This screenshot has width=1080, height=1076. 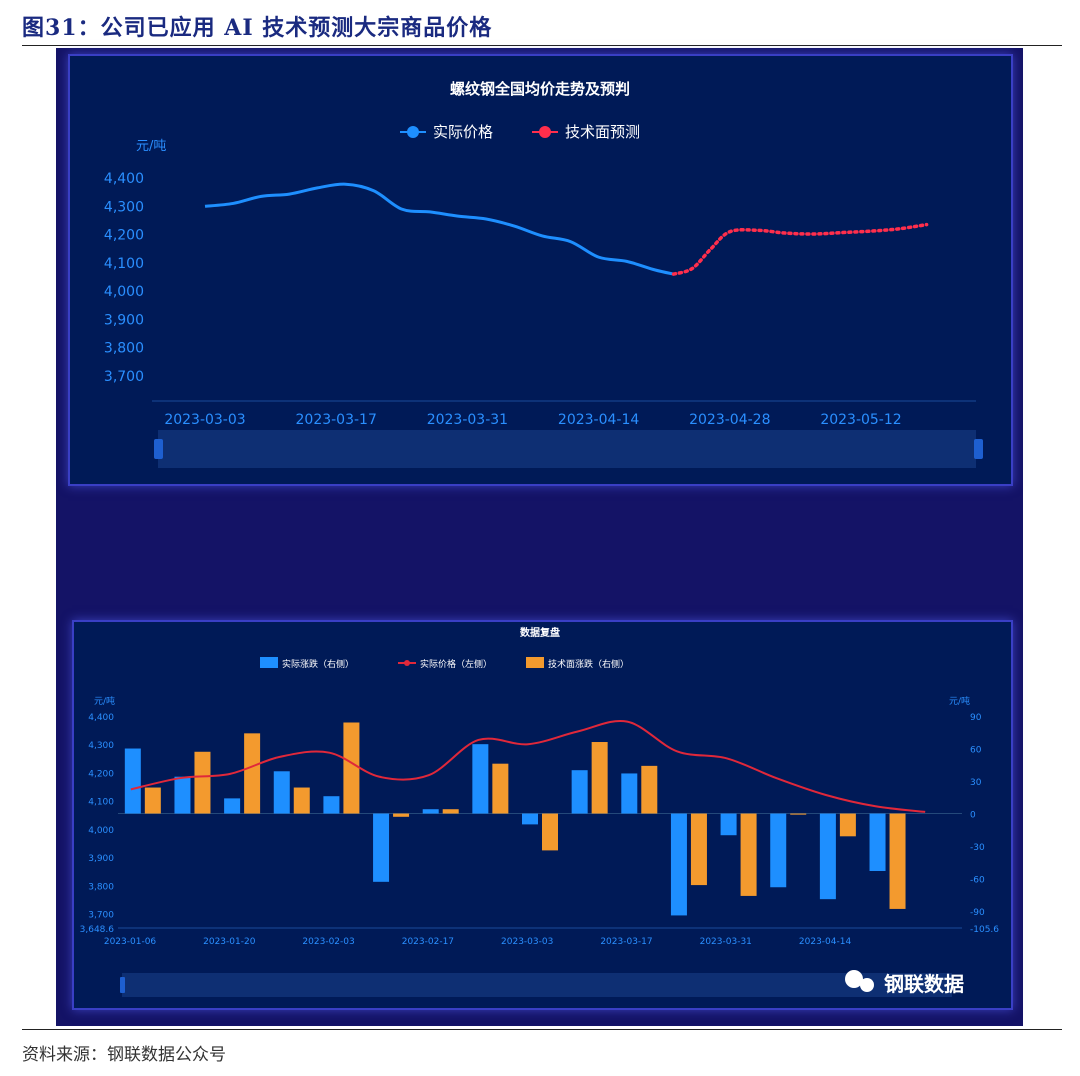 What do you see at coordinates (101, 774) in the screenshot?
I see `left-y-tick-label: 4,200` at bounding box center [101, 774].